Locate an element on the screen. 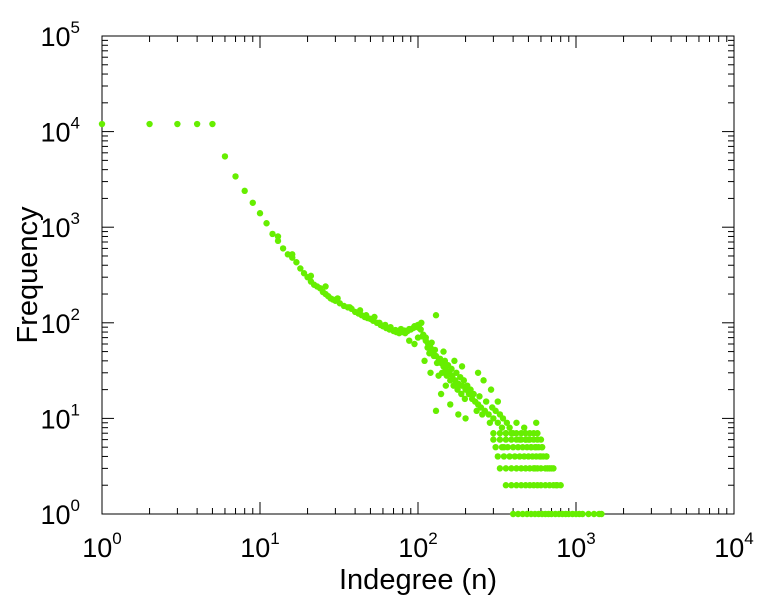  x-tick-label: 10⁰ is located at coordinates (102, 546).